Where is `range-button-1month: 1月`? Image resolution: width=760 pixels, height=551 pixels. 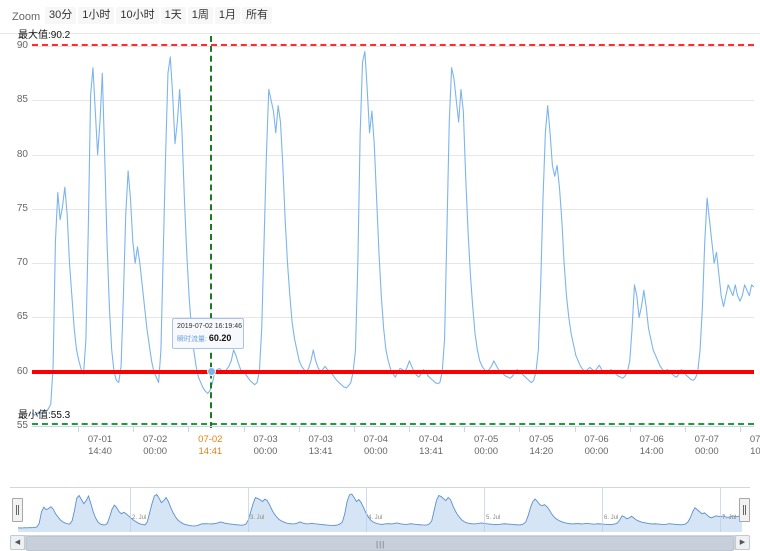
range-button-1month: 1月 is located at coordinates (227, 15).